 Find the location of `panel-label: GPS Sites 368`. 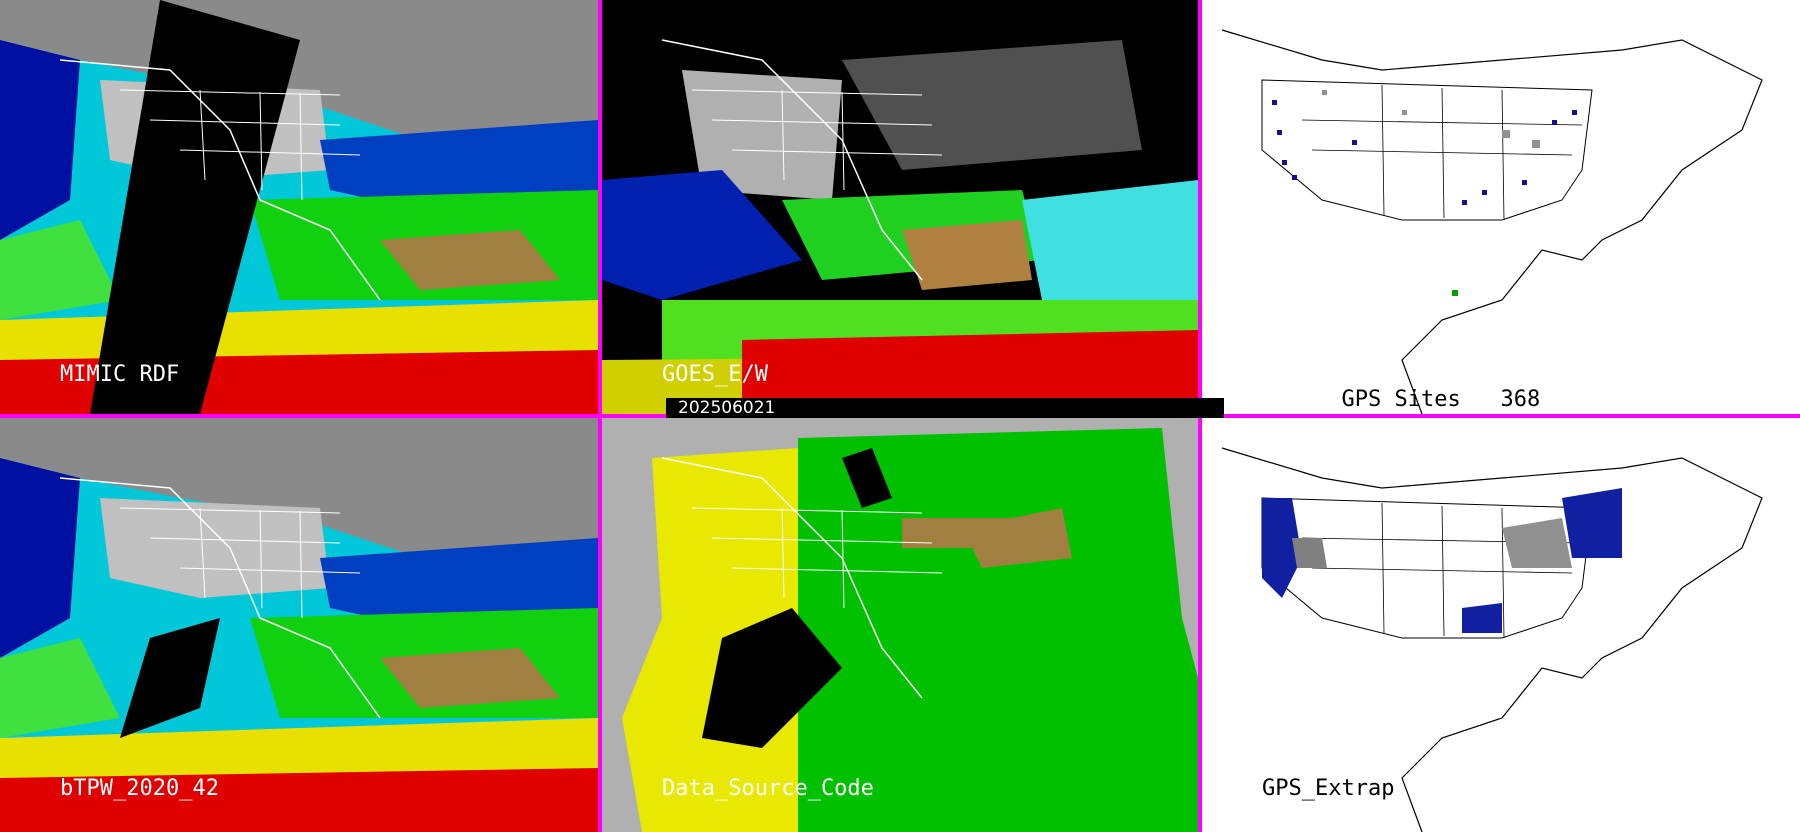

panel-label: GPS Sites 368 is located at coordinates (1401, 388).